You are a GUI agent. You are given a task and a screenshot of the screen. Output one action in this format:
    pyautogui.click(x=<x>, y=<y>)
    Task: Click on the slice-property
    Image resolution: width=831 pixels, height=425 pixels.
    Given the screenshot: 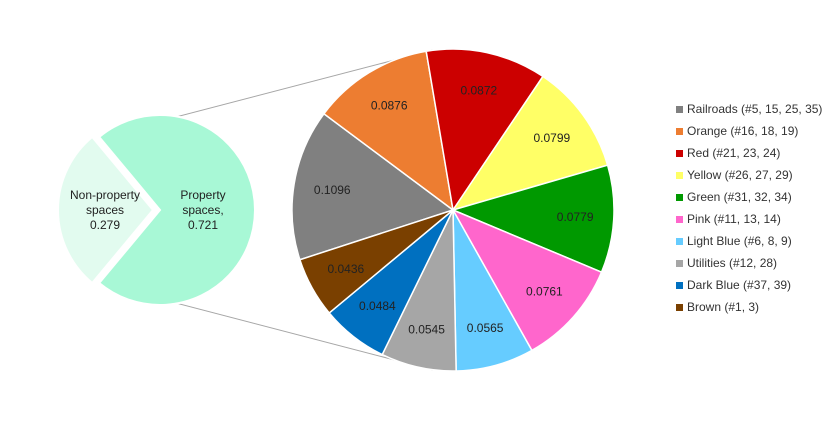 What is the action you would take?
    pyautogui.click(x=176, y=210)
    